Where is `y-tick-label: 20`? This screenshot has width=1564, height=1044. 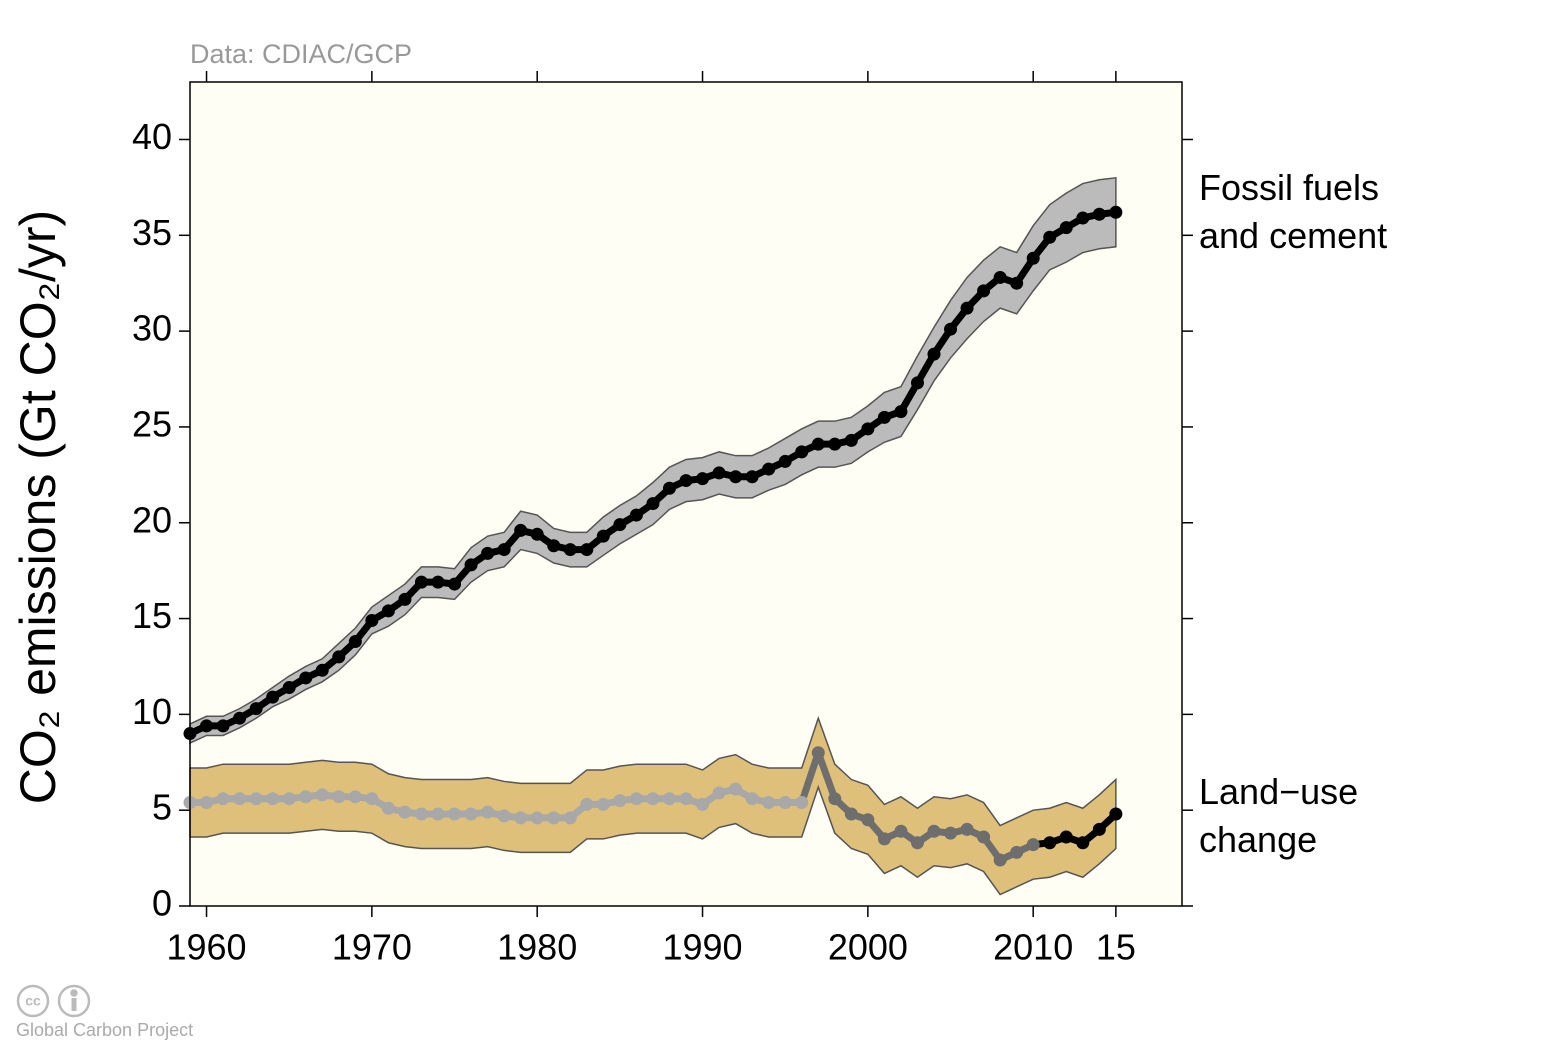
y-tick-label: 20 is located at coordinates (152, 519).